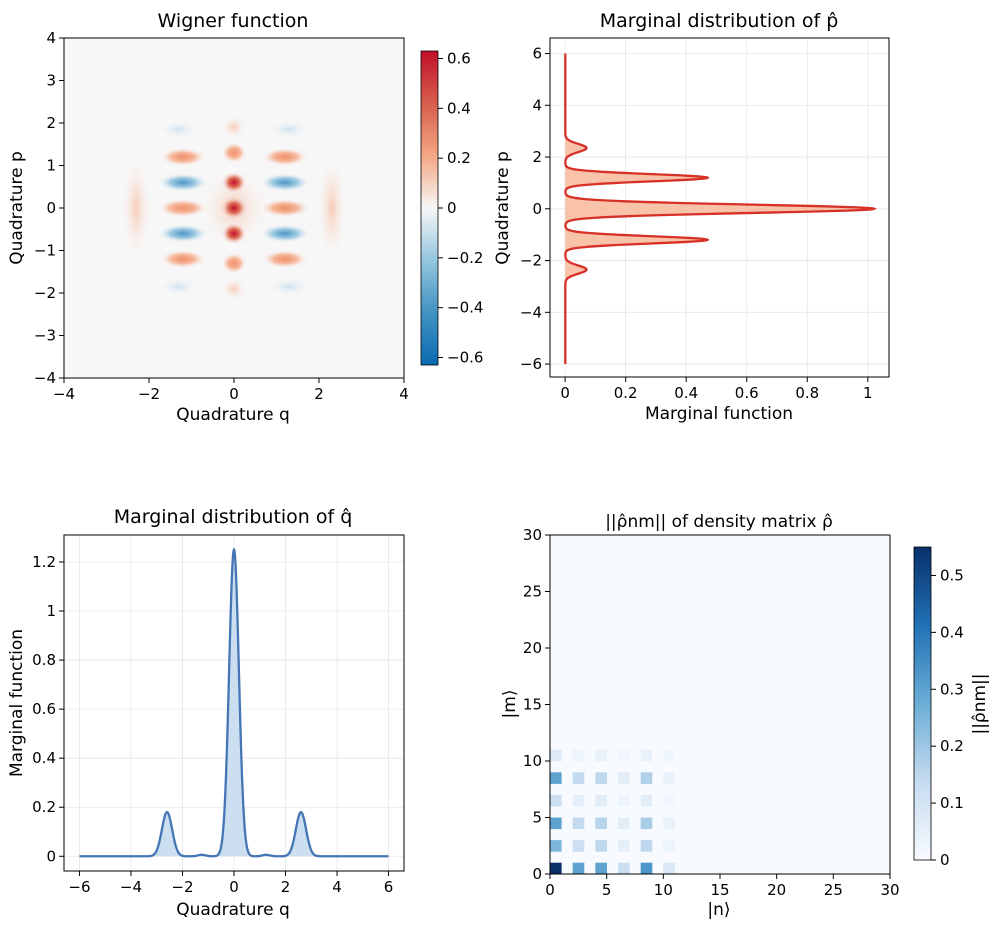  Describe the element at coordinates (747, 393) in the screenshot. I see `marginal-p-x-tick-label: 0.6` at that location.